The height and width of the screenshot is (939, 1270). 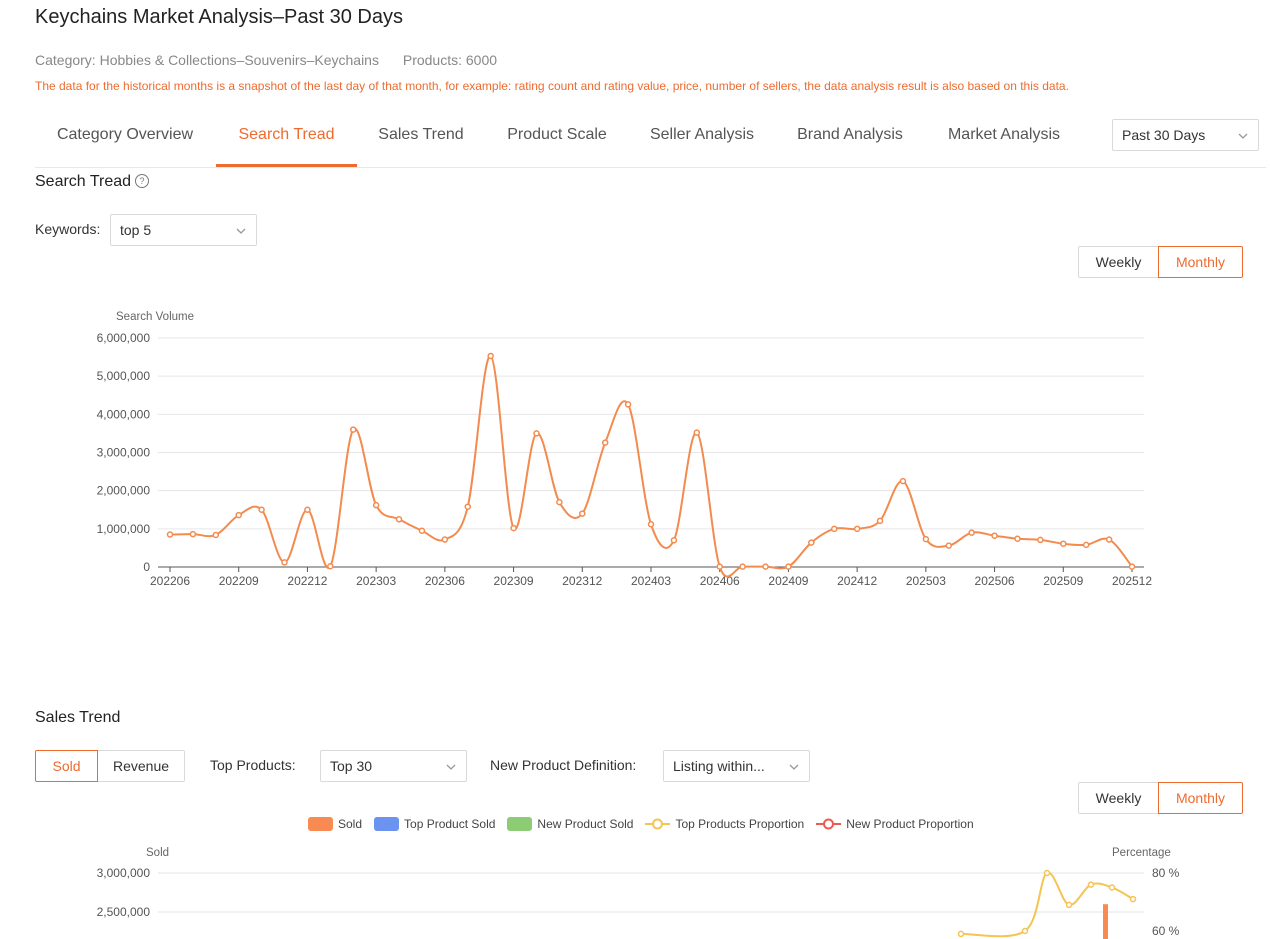 What do you see at coordinates (124, 912) in the screenshot?
I see `y-tick-label: 2,500,000` at bounding box center [124, 912].